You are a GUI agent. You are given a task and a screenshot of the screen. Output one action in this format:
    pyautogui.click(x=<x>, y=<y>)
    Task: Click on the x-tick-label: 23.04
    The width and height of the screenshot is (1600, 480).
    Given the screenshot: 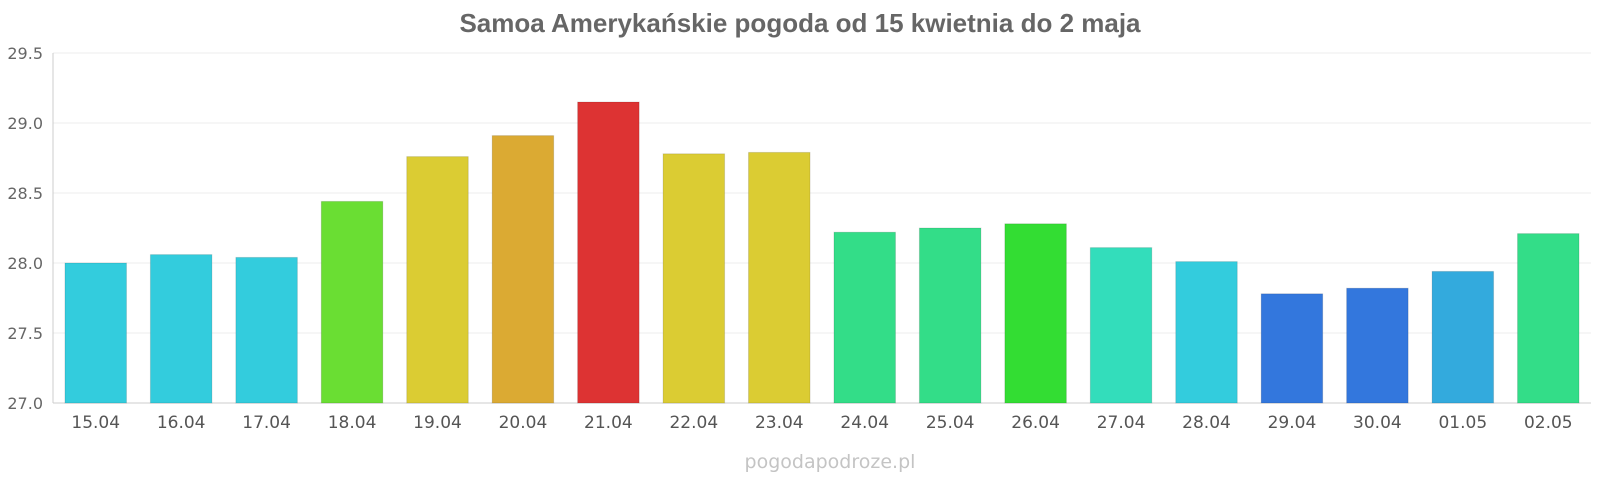 What is the action you would take?
    pyautogui.click(x=779, y=423)
    